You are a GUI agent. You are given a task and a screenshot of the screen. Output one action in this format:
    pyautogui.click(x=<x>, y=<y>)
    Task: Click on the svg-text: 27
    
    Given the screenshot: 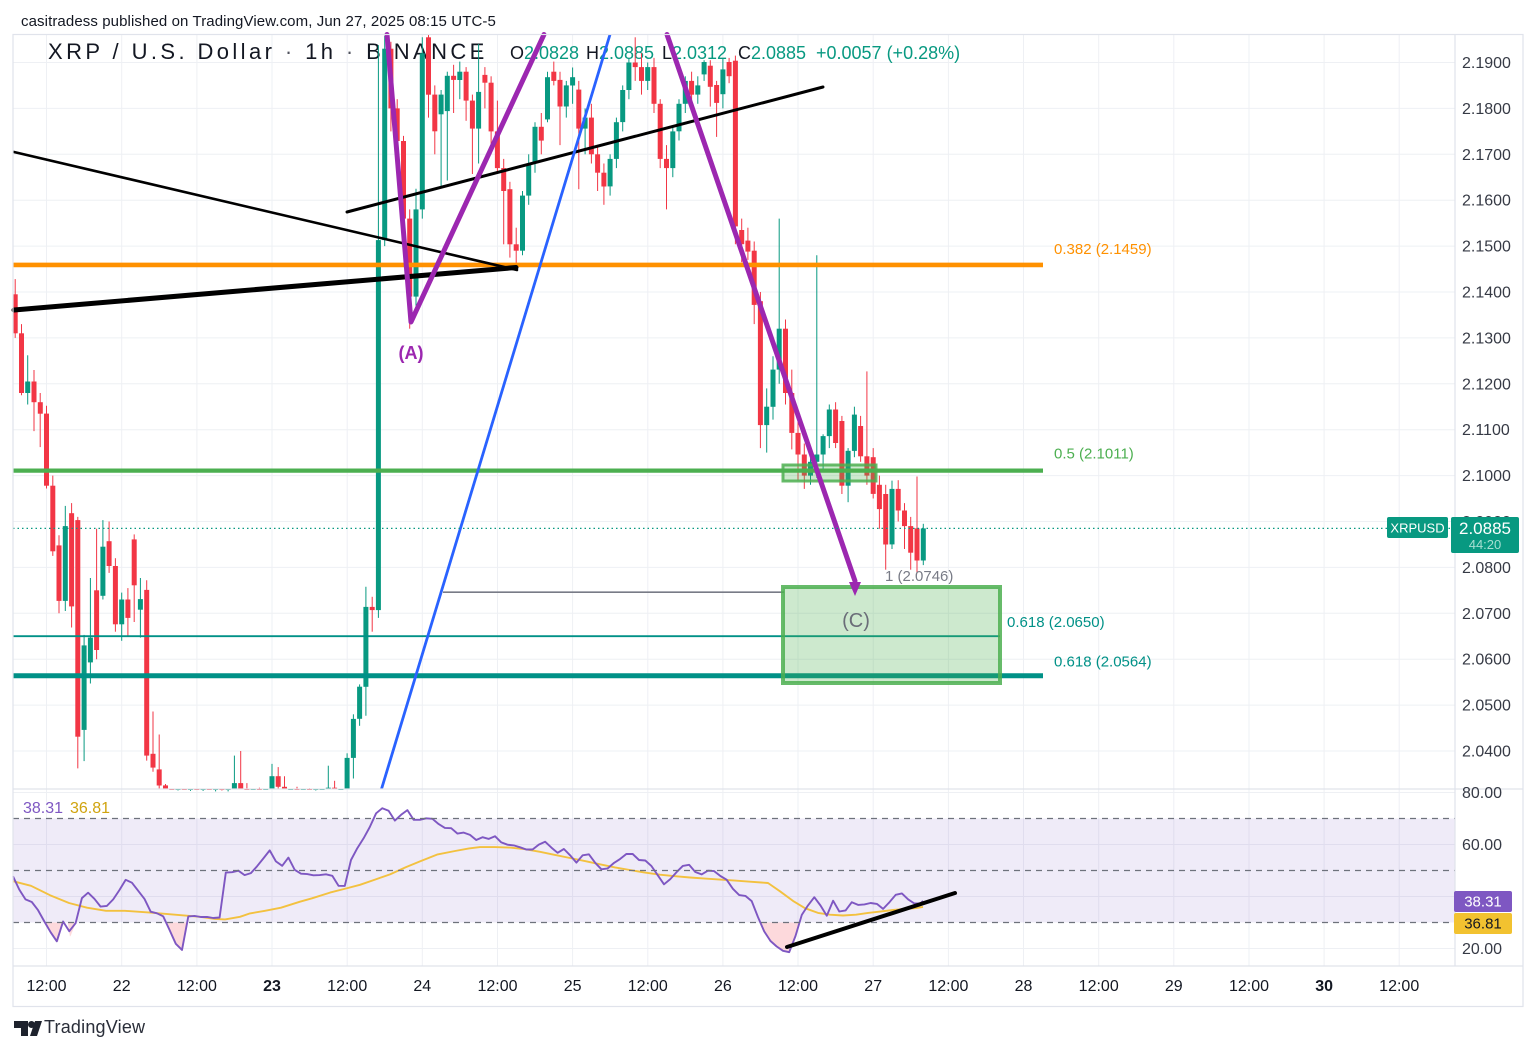 What is the action you would take?
    pyautogui.click(x=873, y=986)
    